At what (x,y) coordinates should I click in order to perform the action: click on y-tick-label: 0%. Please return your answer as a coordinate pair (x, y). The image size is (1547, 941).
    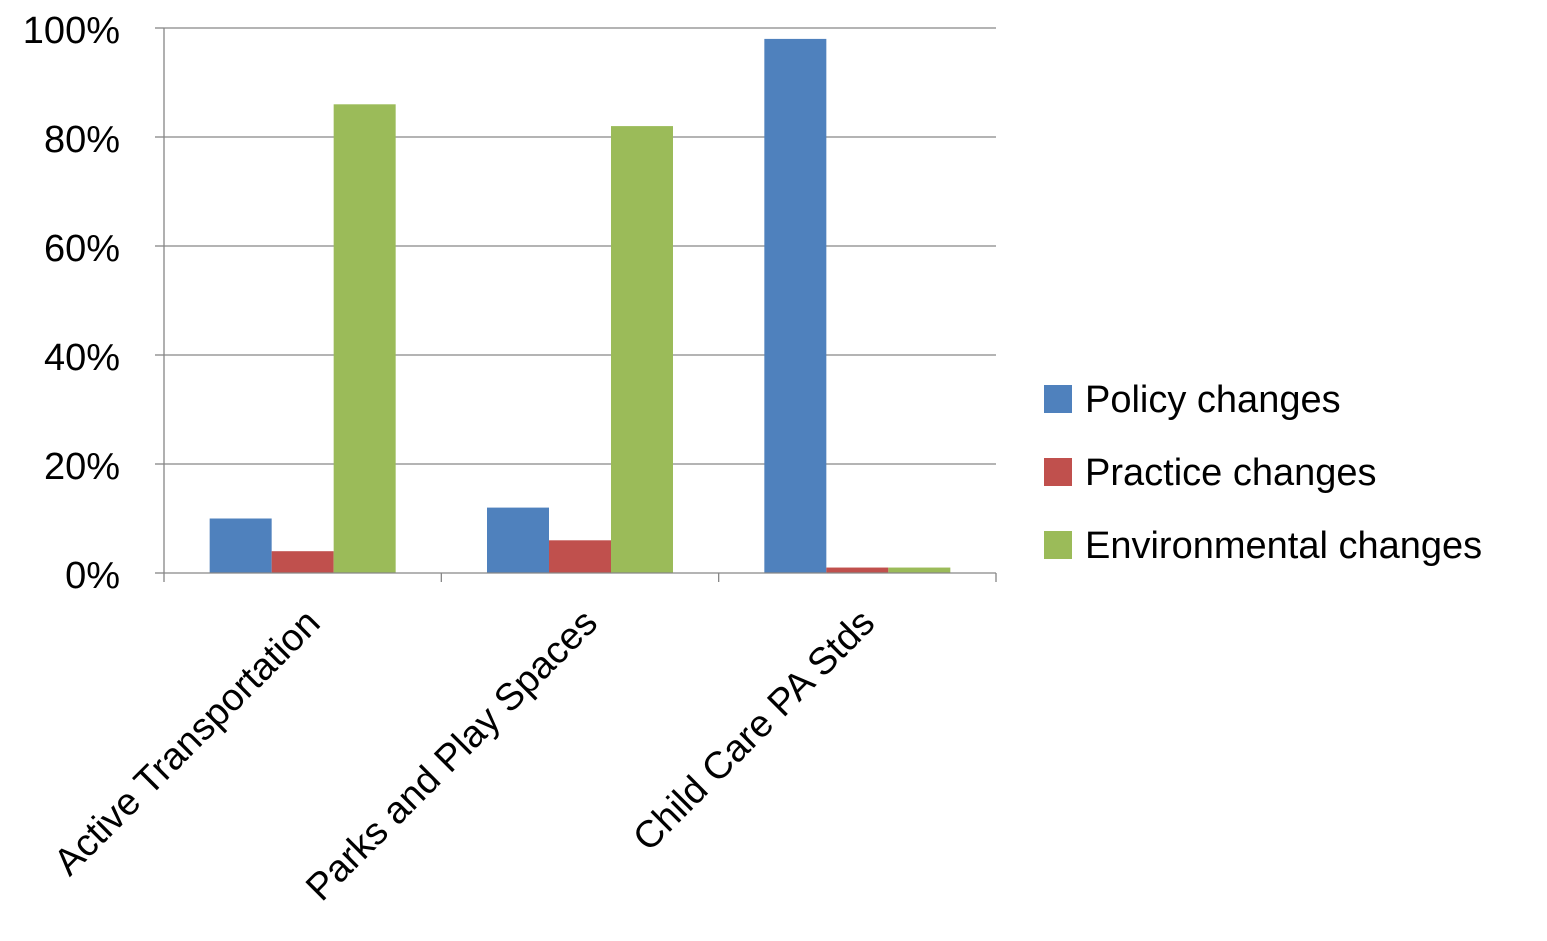
    Looking at the image, I should click on (92, 576).